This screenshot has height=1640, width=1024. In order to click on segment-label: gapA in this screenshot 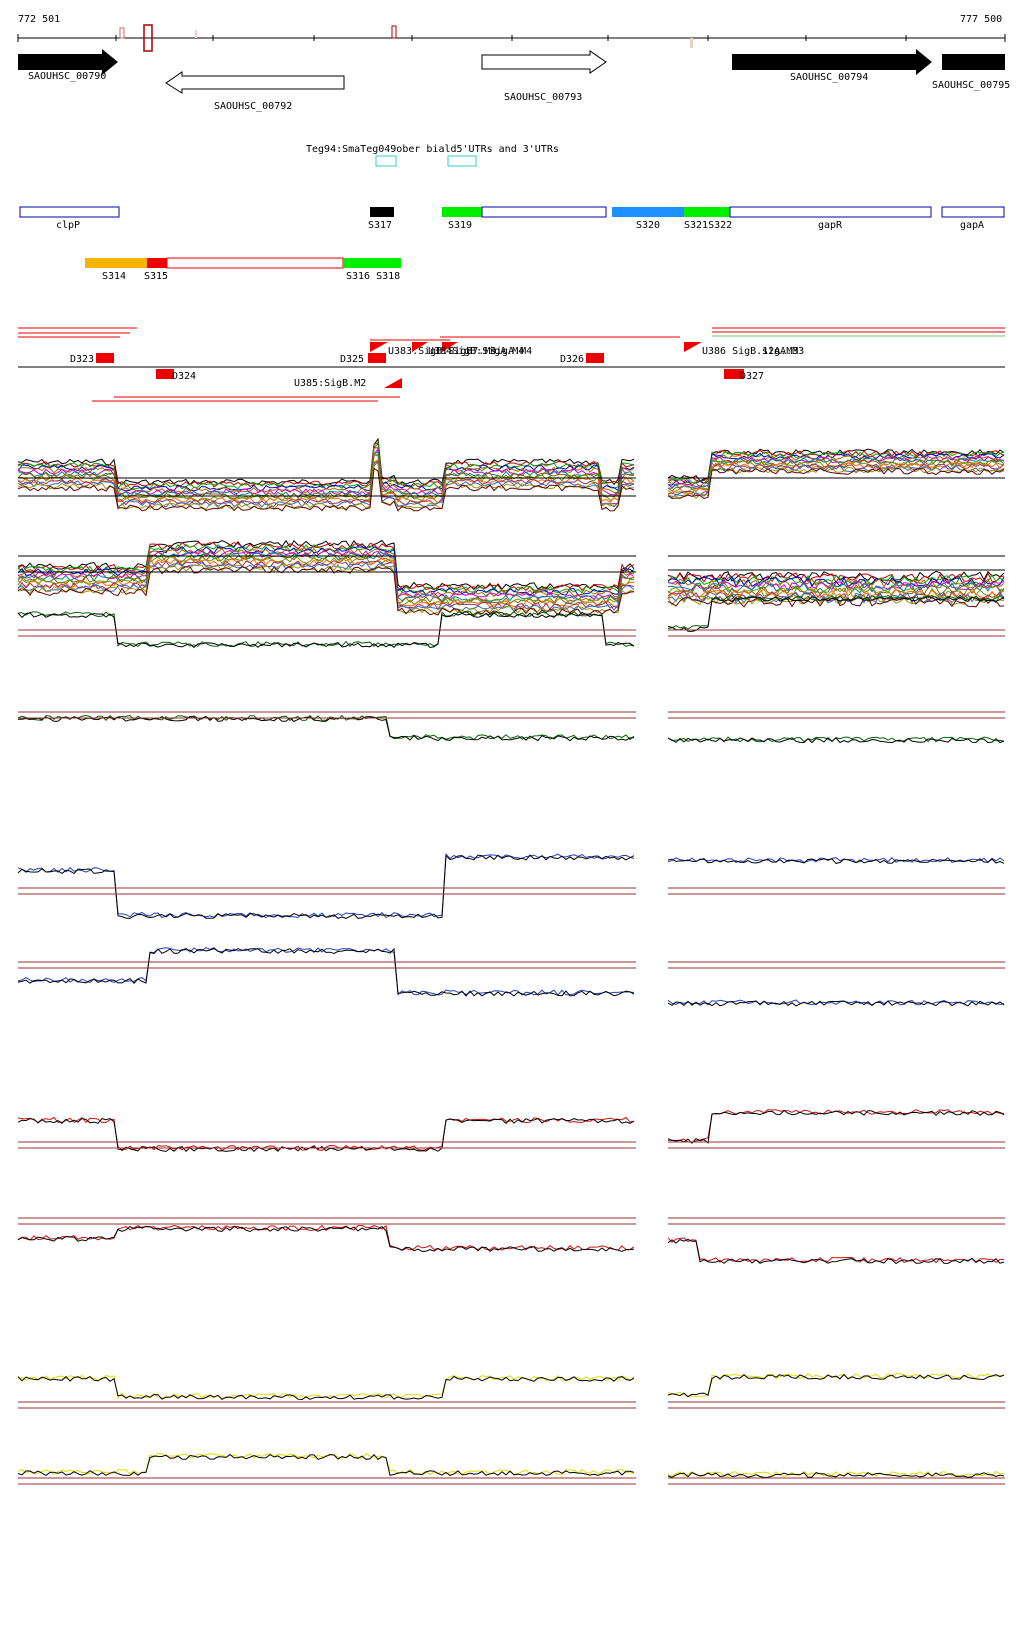, I will do `click(972, 225)`.